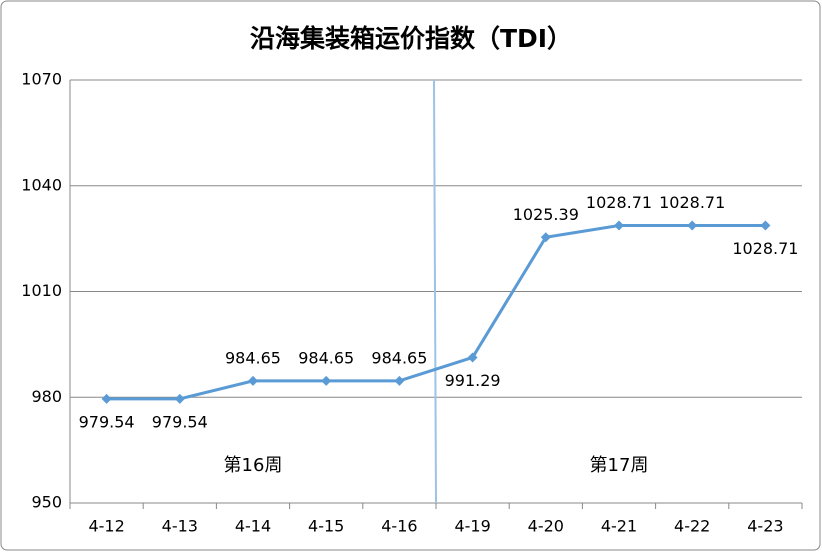  What do you see at coordinates (106, 526) in the screenshot?
I see `x-tick-label: 4-12` at bounding box center [106, 526].